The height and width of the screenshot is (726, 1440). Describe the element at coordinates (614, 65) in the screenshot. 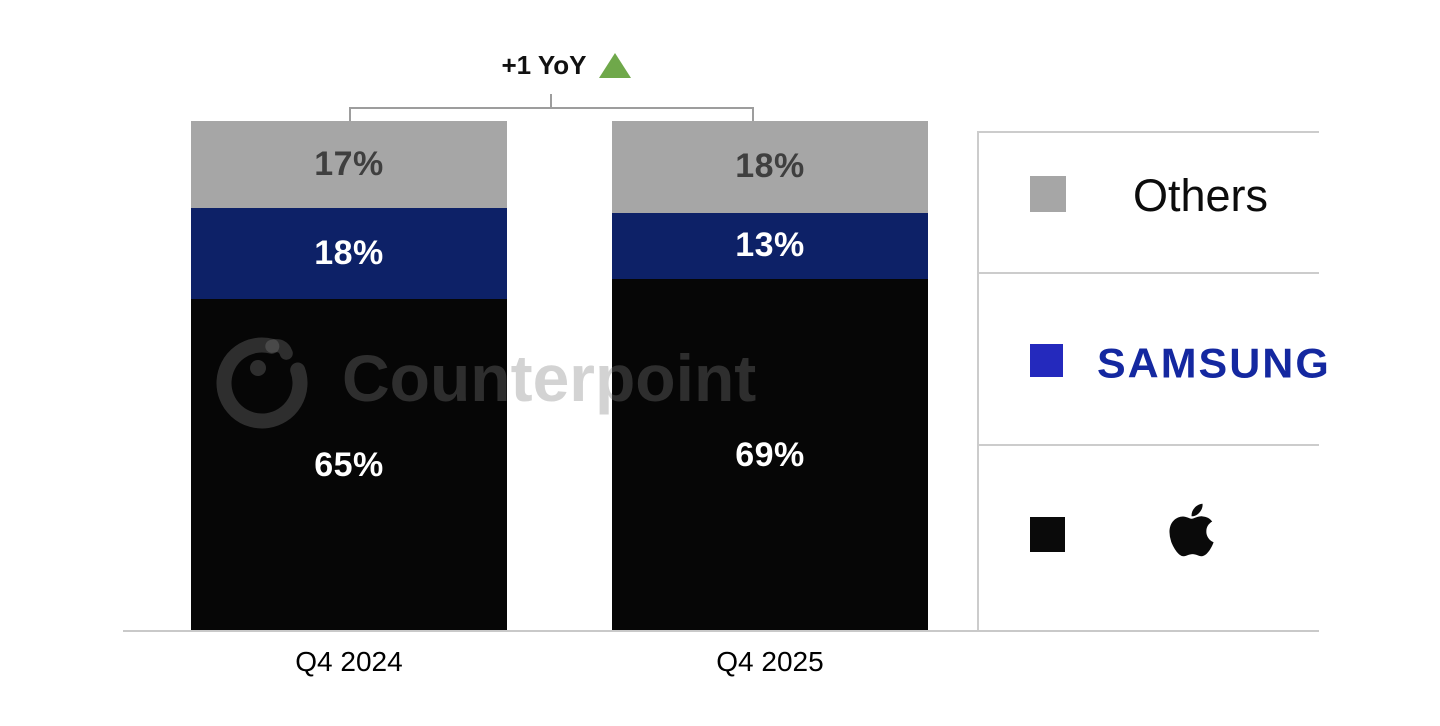

I see `up-triangle-icon` at that location.